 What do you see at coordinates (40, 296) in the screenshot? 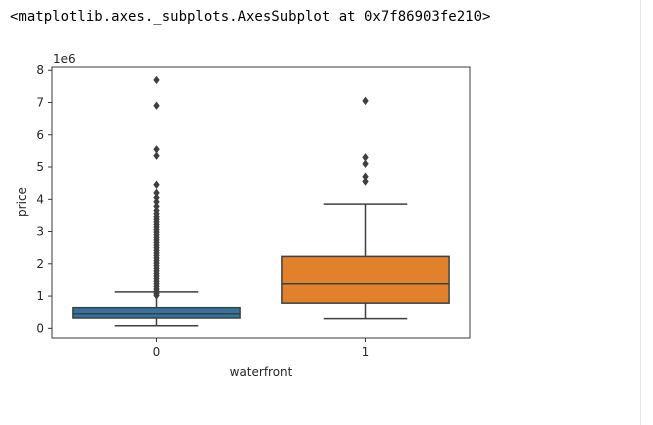
I see `y-tick-label: 1` at bounding box center [40, 296].